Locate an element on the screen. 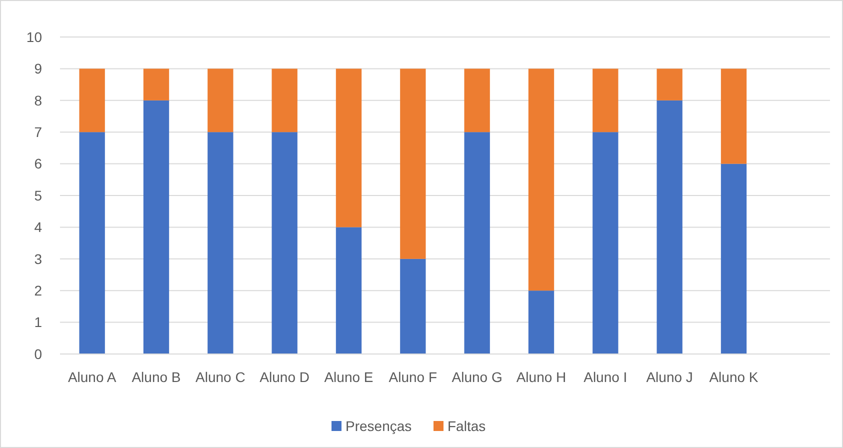 Image resolution: width=843 pixels, height=448 pixels. y-tick-label: 5 is located at coordinates (38, 195).